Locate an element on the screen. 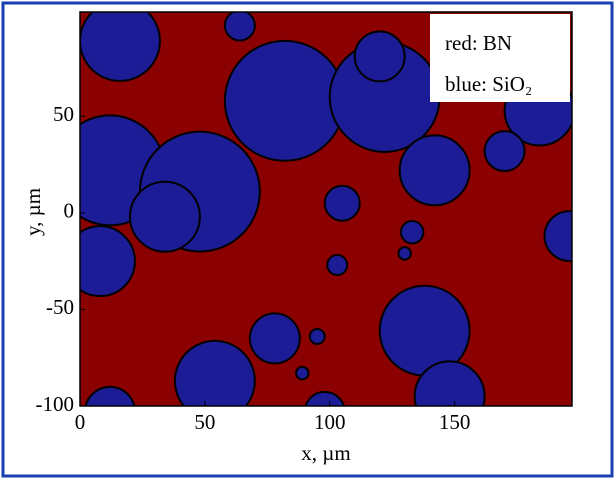 Image resolution: width=616 pixels, height=480 pixels. y-tick-label: 0 is located at coordinates (69, 211).